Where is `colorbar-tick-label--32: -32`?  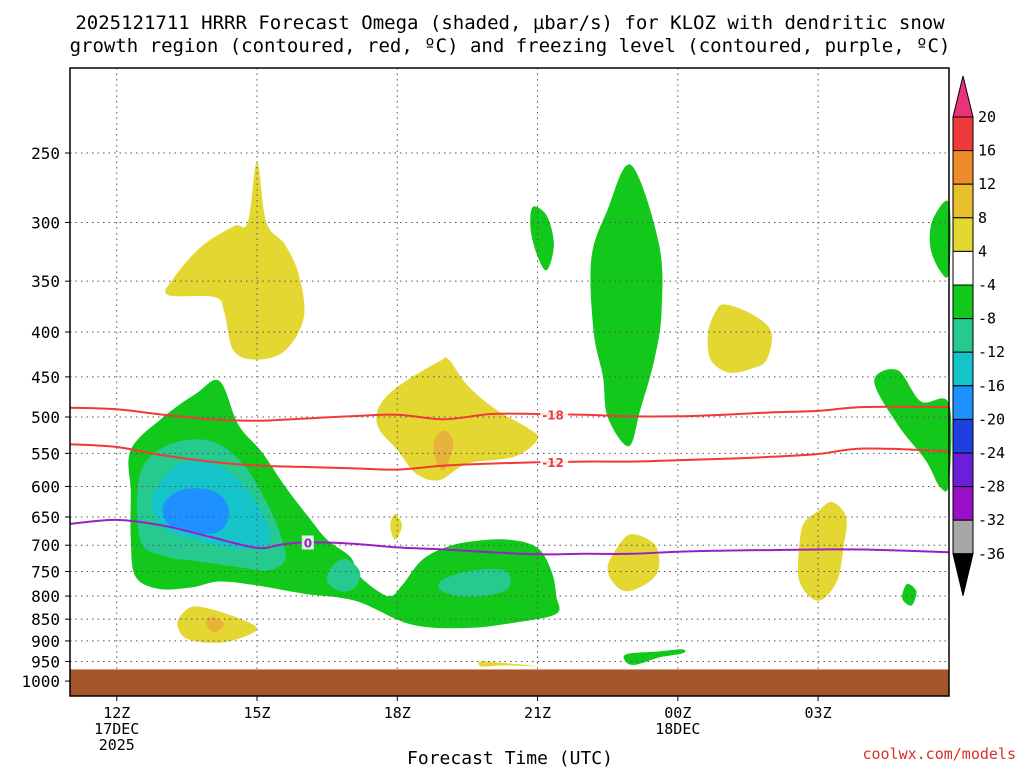
colorbar-tick-label--32: -32 is located at coordinates (991, 520).